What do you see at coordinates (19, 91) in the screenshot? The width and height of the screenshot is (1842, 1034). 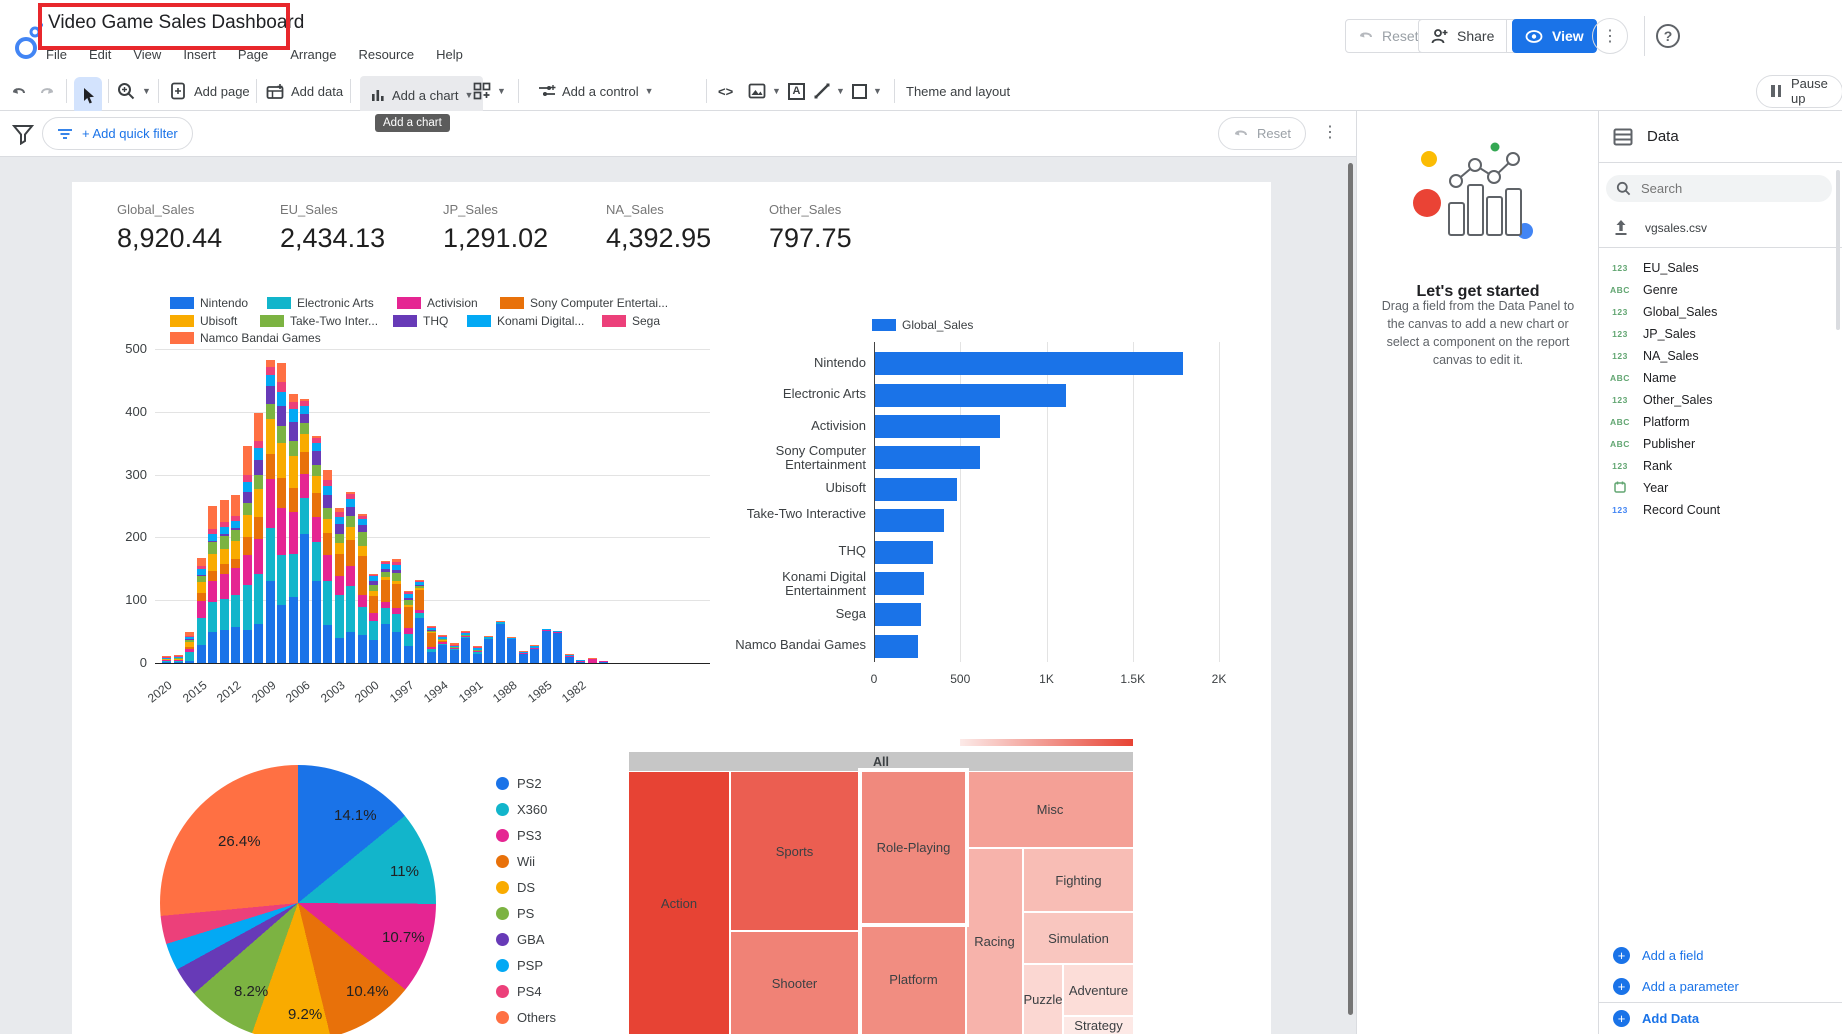 I see `undo-button` at bounding box center [19, 91].